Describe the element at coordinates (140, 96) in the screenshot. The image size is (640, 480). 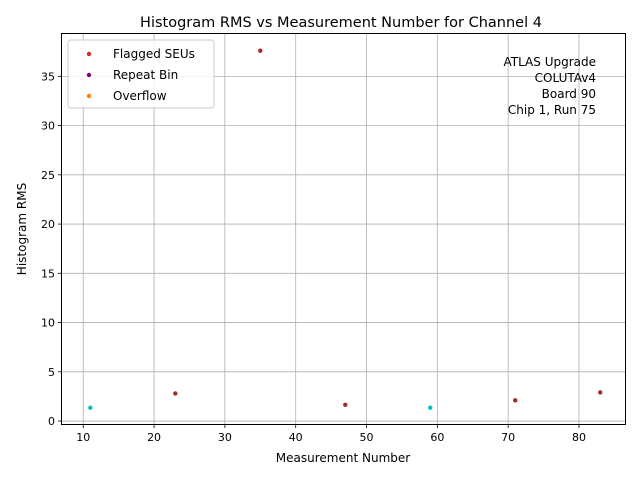
I see `legend-label: Overflow` at that location.